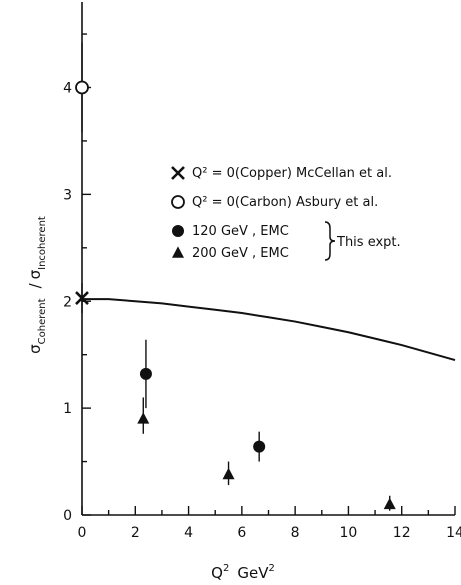 Image resolution: width=461 pixels, height=585 pixels. What do you see at coordinates (241, 533) in the screenshot?
I see `x-tick-label: 6` at bounding box center [241, 533].